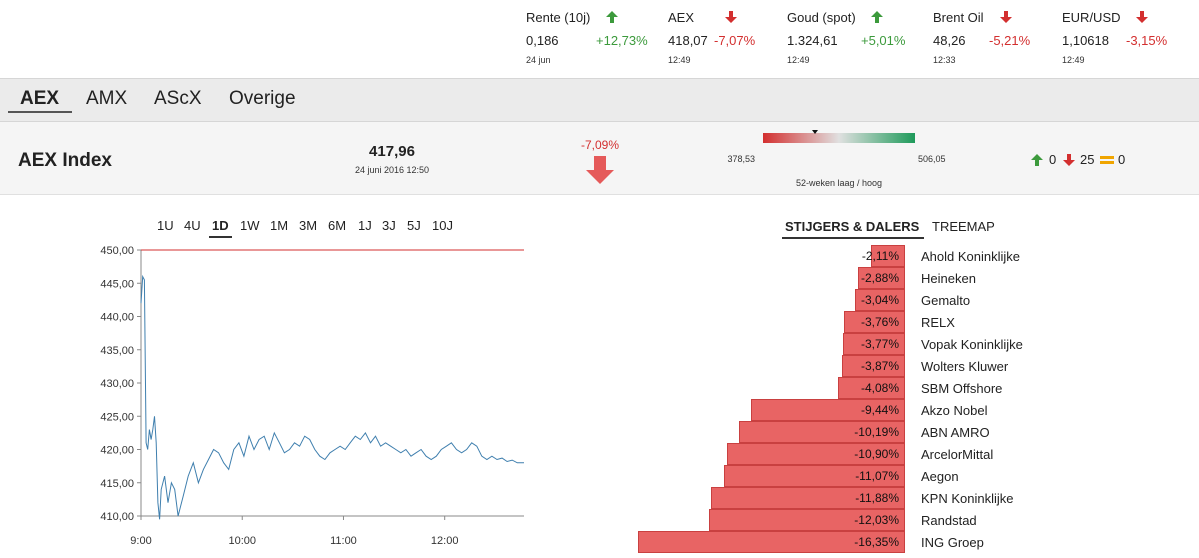 The width and height of the screenshot is (1199, 558). Describe the element at coordinates (262, 98) in the screenshot. I see `tab-overige: Overige` at that location.